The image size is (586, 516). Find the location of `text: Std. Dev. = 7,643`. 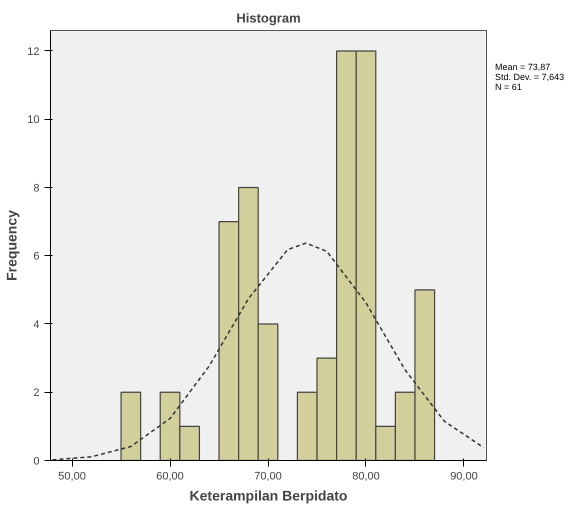

text: Std. Dev. = 7,643 is located at coordinates (529, 77).